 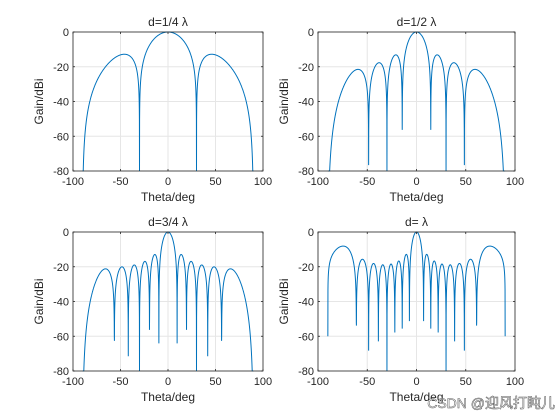 I want to click on subplot-title: d=3/4 λ, so click(x=168, y=222).